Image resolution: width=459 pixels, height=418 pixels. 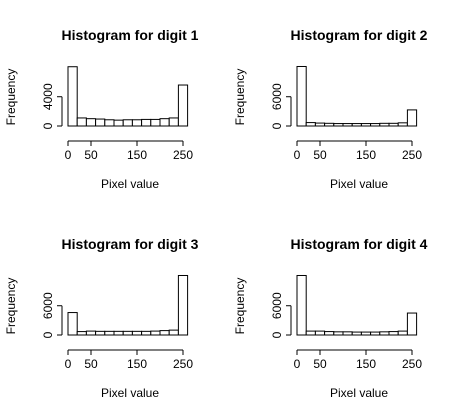 What do you see at coordinates (359, 35) in the screenshot?
I see `chart-title: Histogram for digit 2` at bounding box center [359, 35].